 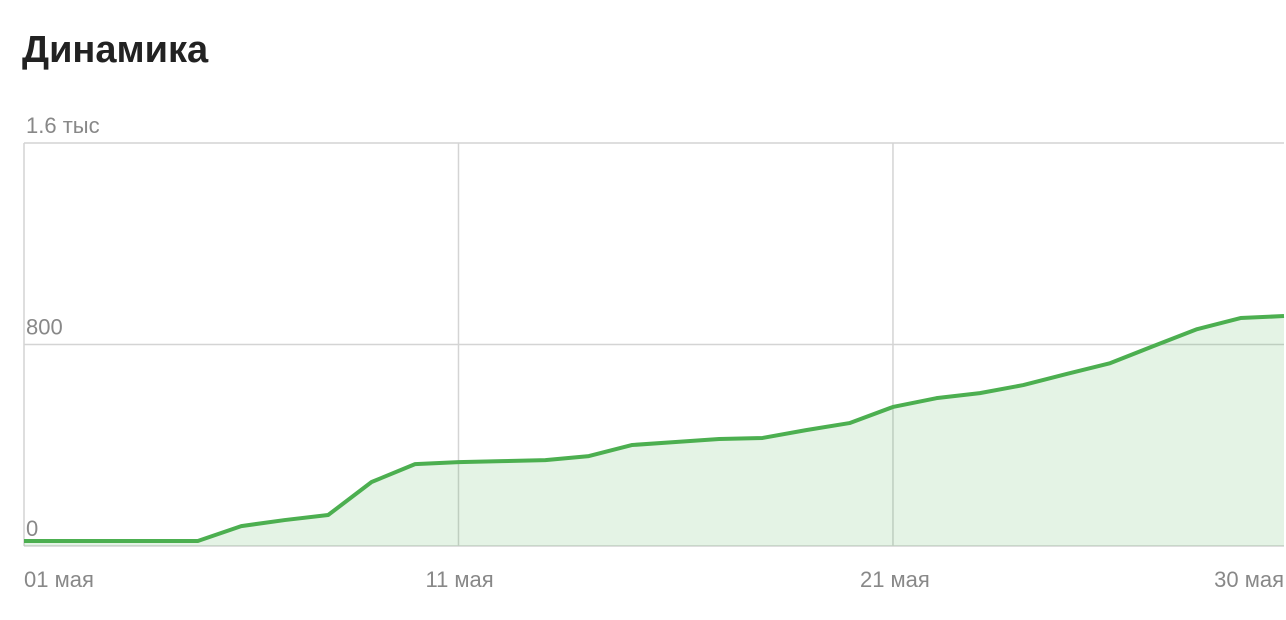 What do you see at coordinates (895, 579) in the screenshot?
I see `x-tick-label: 21 мая` at bounding box center [895, 579].